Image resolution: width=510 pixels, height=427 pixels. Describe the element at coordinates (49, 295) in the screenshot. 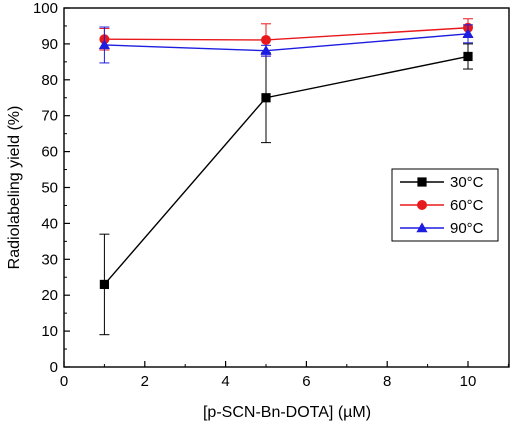

I see `y-tick-label: 20` at that location.